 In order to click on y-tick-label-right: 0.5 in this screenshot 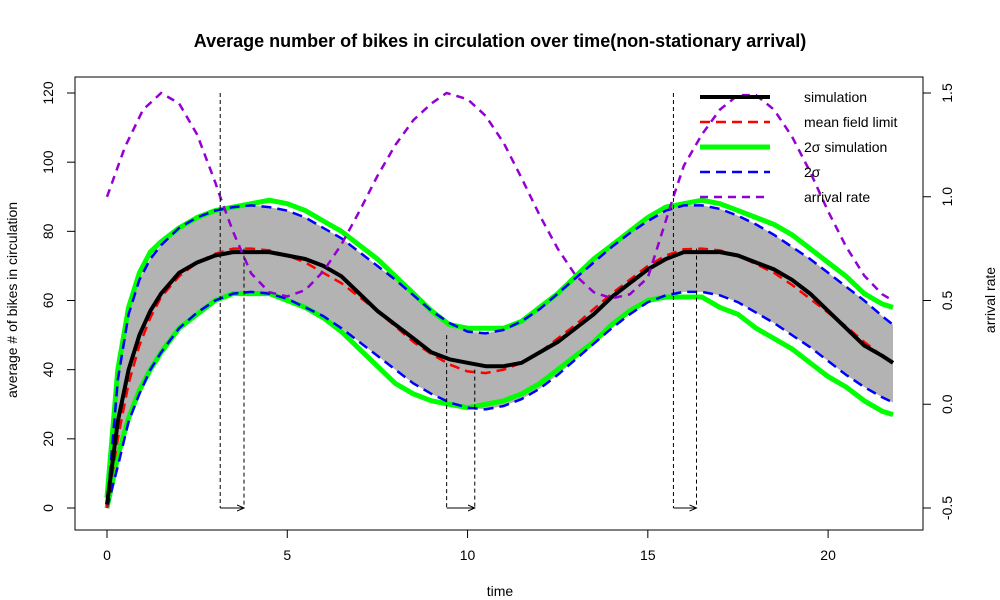, I will do `click(947, 301)`.